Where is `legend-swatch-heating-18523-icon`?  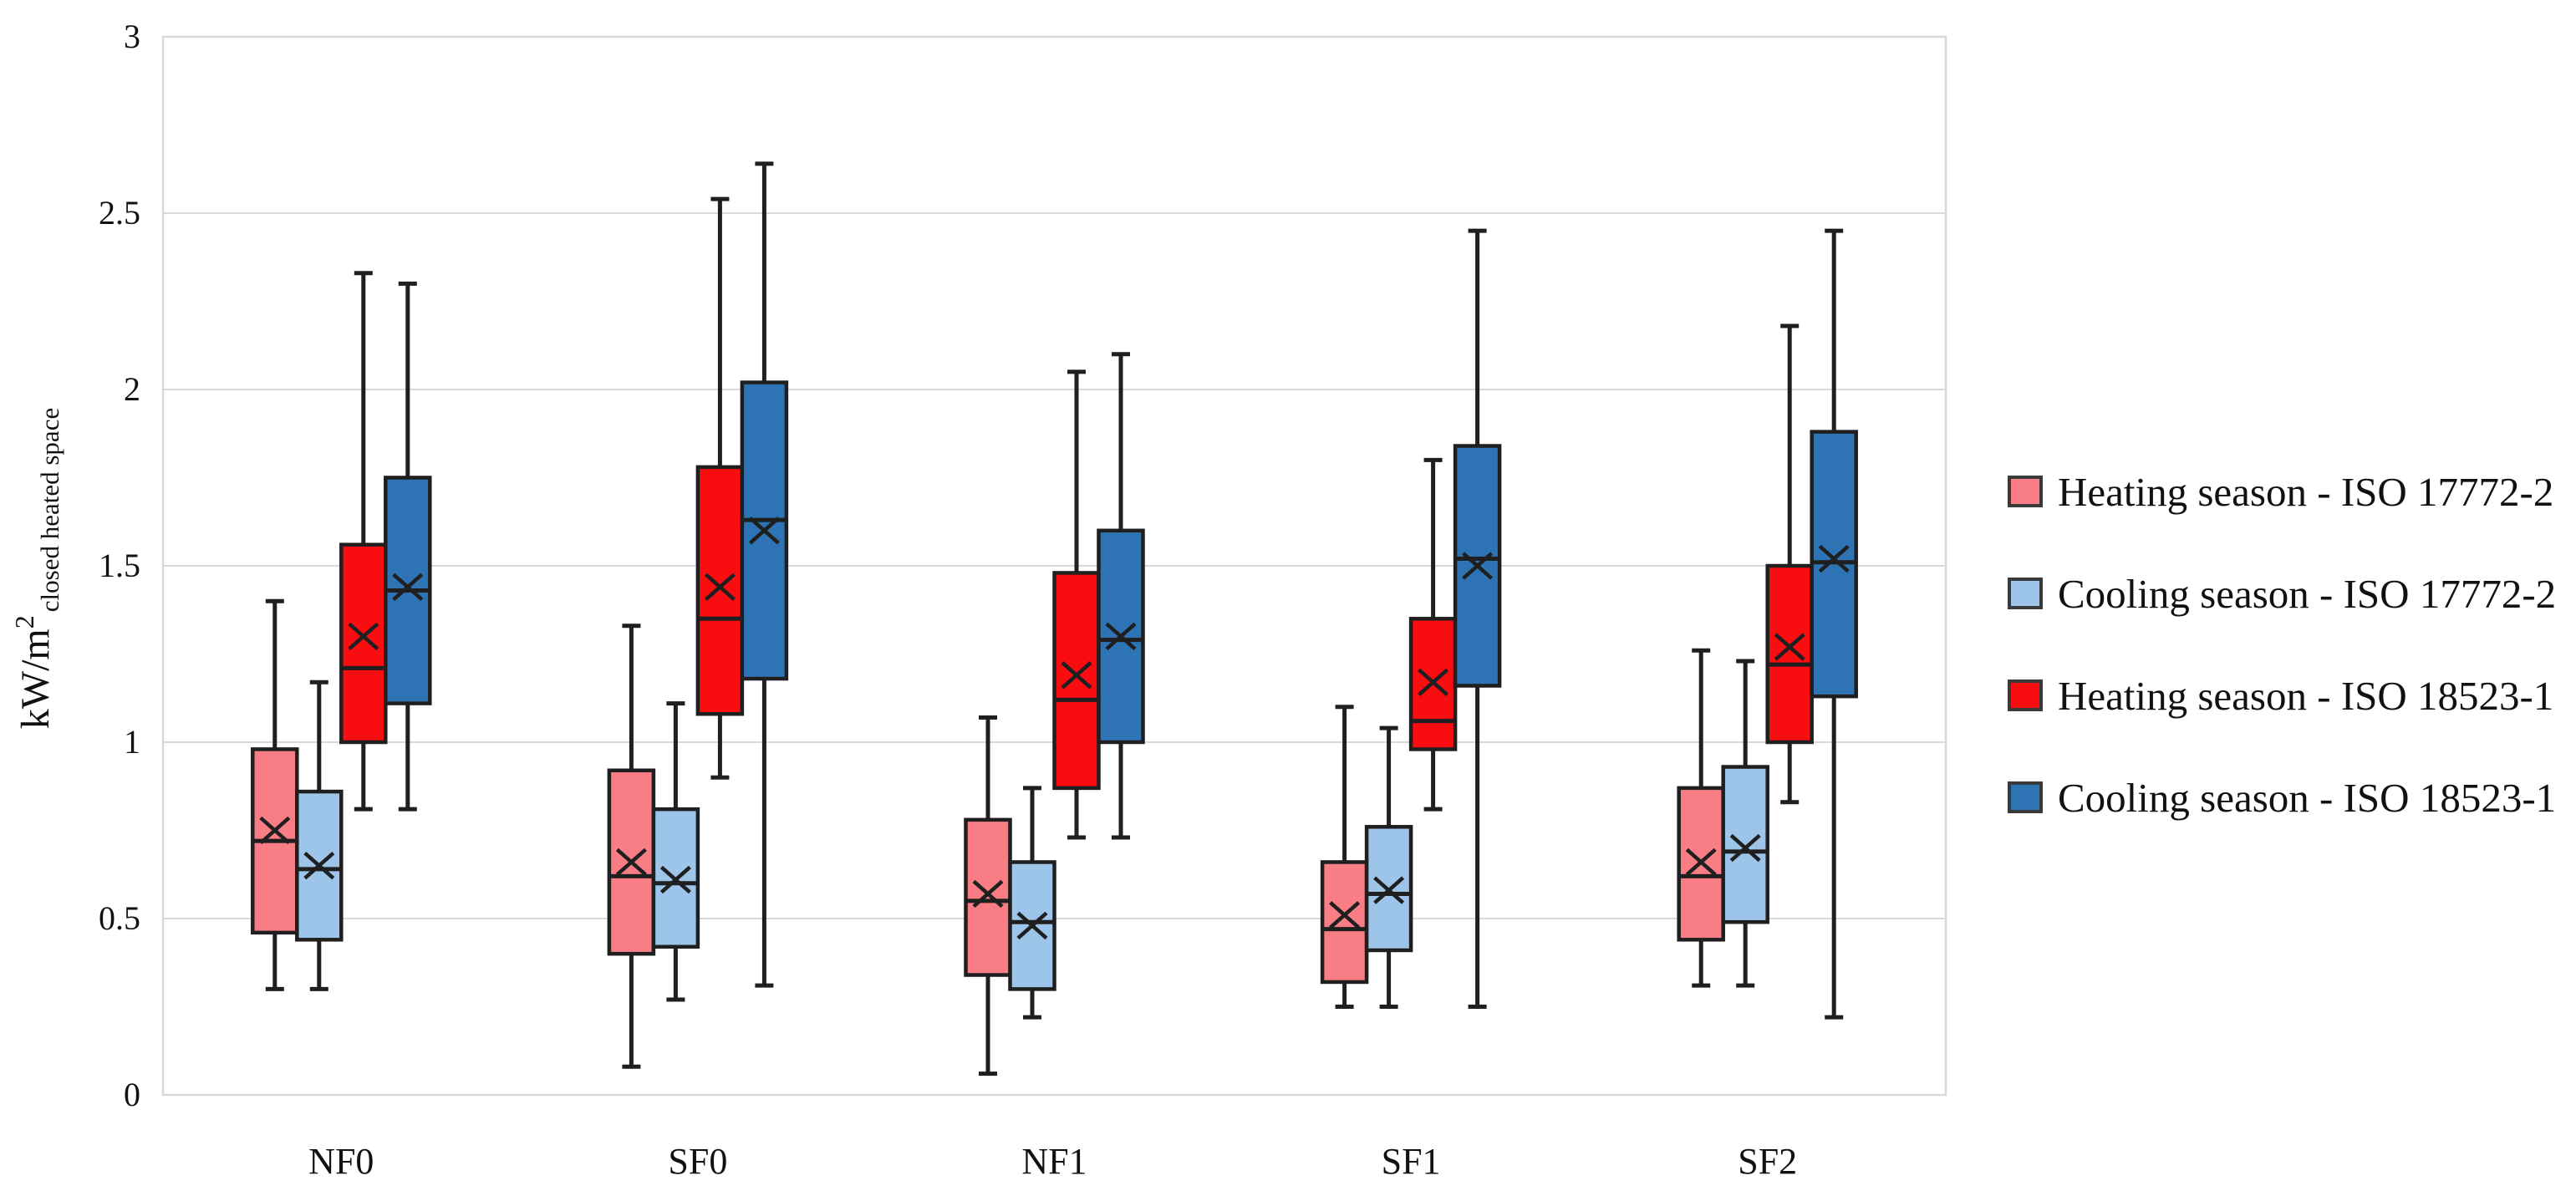 legend-swatch-heating-18523-icon is located at coordinates (2025, 695).